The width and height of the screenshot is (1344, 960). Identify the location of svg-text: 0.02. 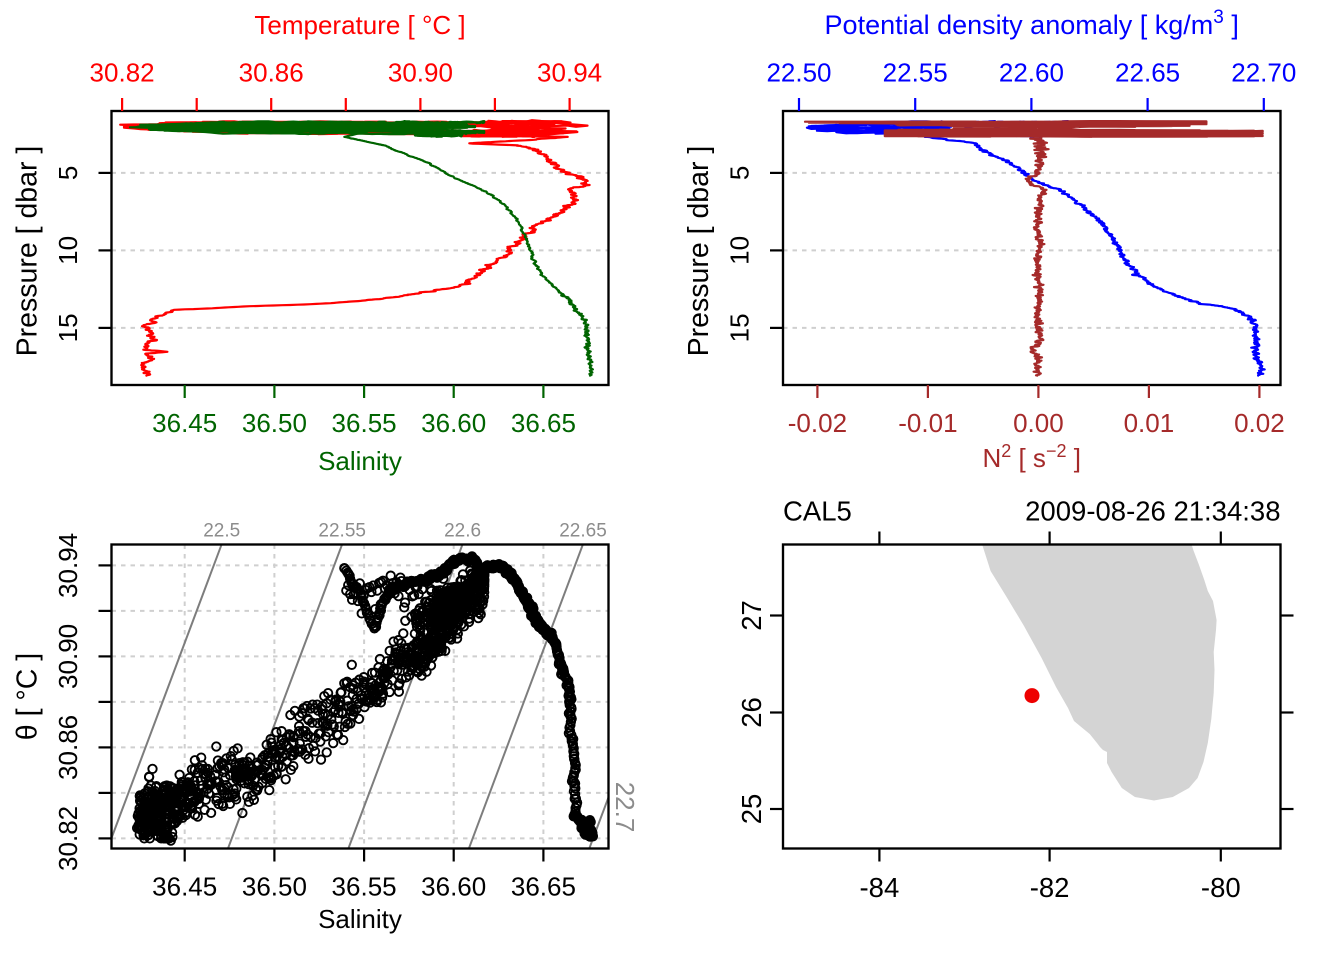
(1259, 423).